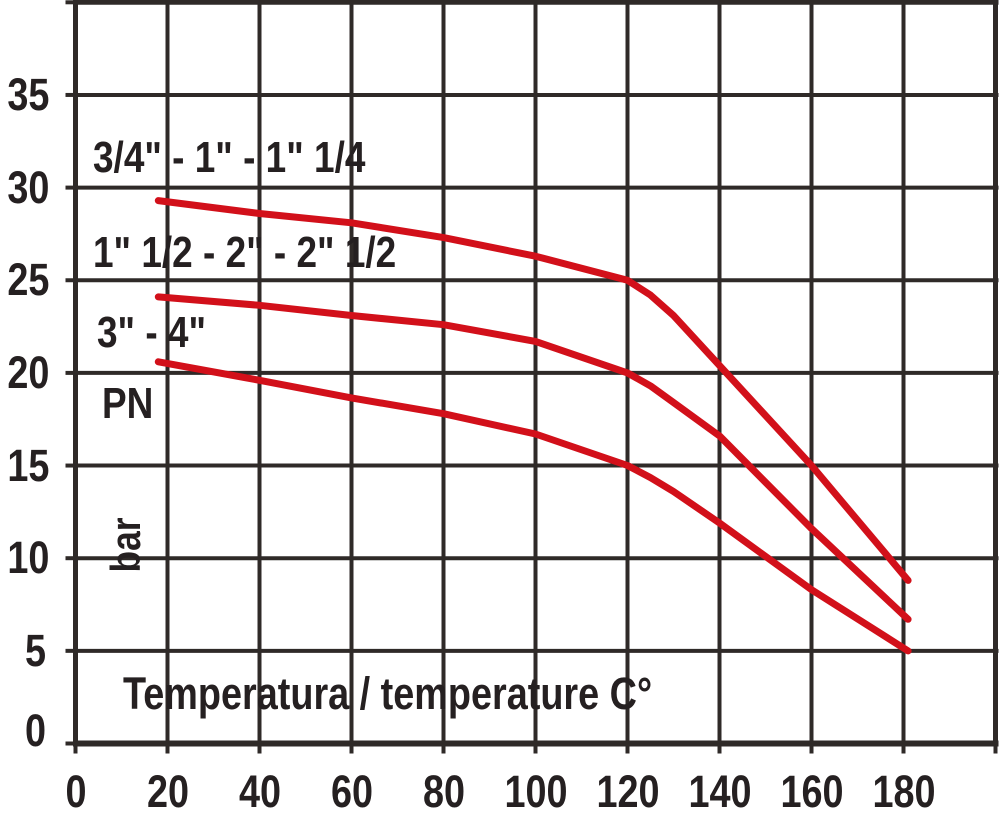 The width and height of the screenshot is (1000, 813). I want to click on x-tick-label: 180, so click(903, 789).